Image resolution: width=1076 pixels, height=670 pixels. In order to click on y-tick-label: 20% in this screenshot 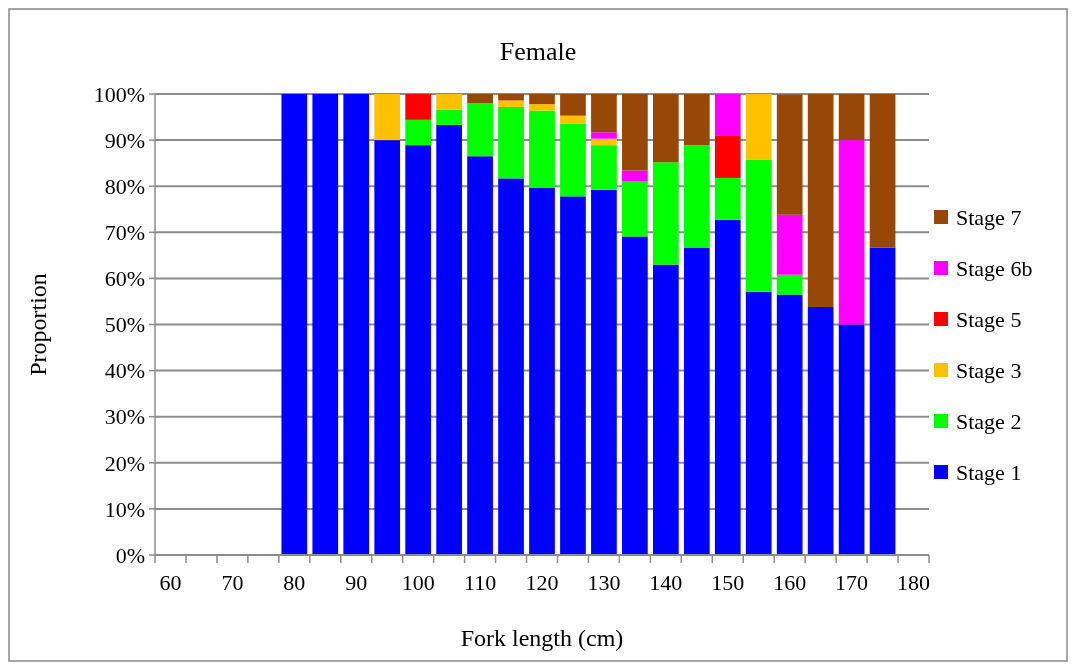, I will do `click(124, 463)`.